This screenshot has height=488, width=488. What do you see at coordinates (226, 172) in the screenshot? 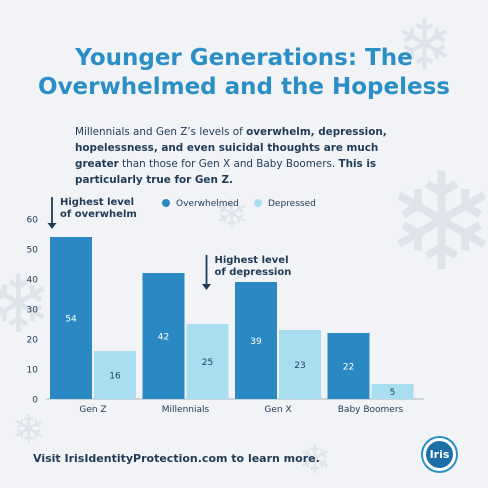
I see `intro-emphasis: This is particularly true for Gen Z.` at bounding box center [226, 172].